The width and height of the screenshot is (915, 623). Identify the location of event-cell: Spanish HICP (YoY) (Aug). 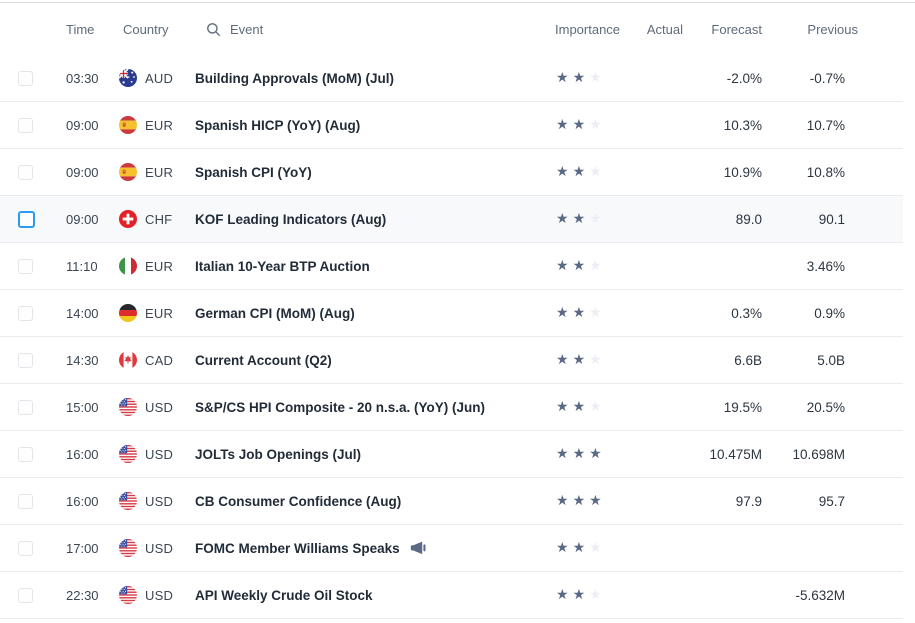
(370, 125).